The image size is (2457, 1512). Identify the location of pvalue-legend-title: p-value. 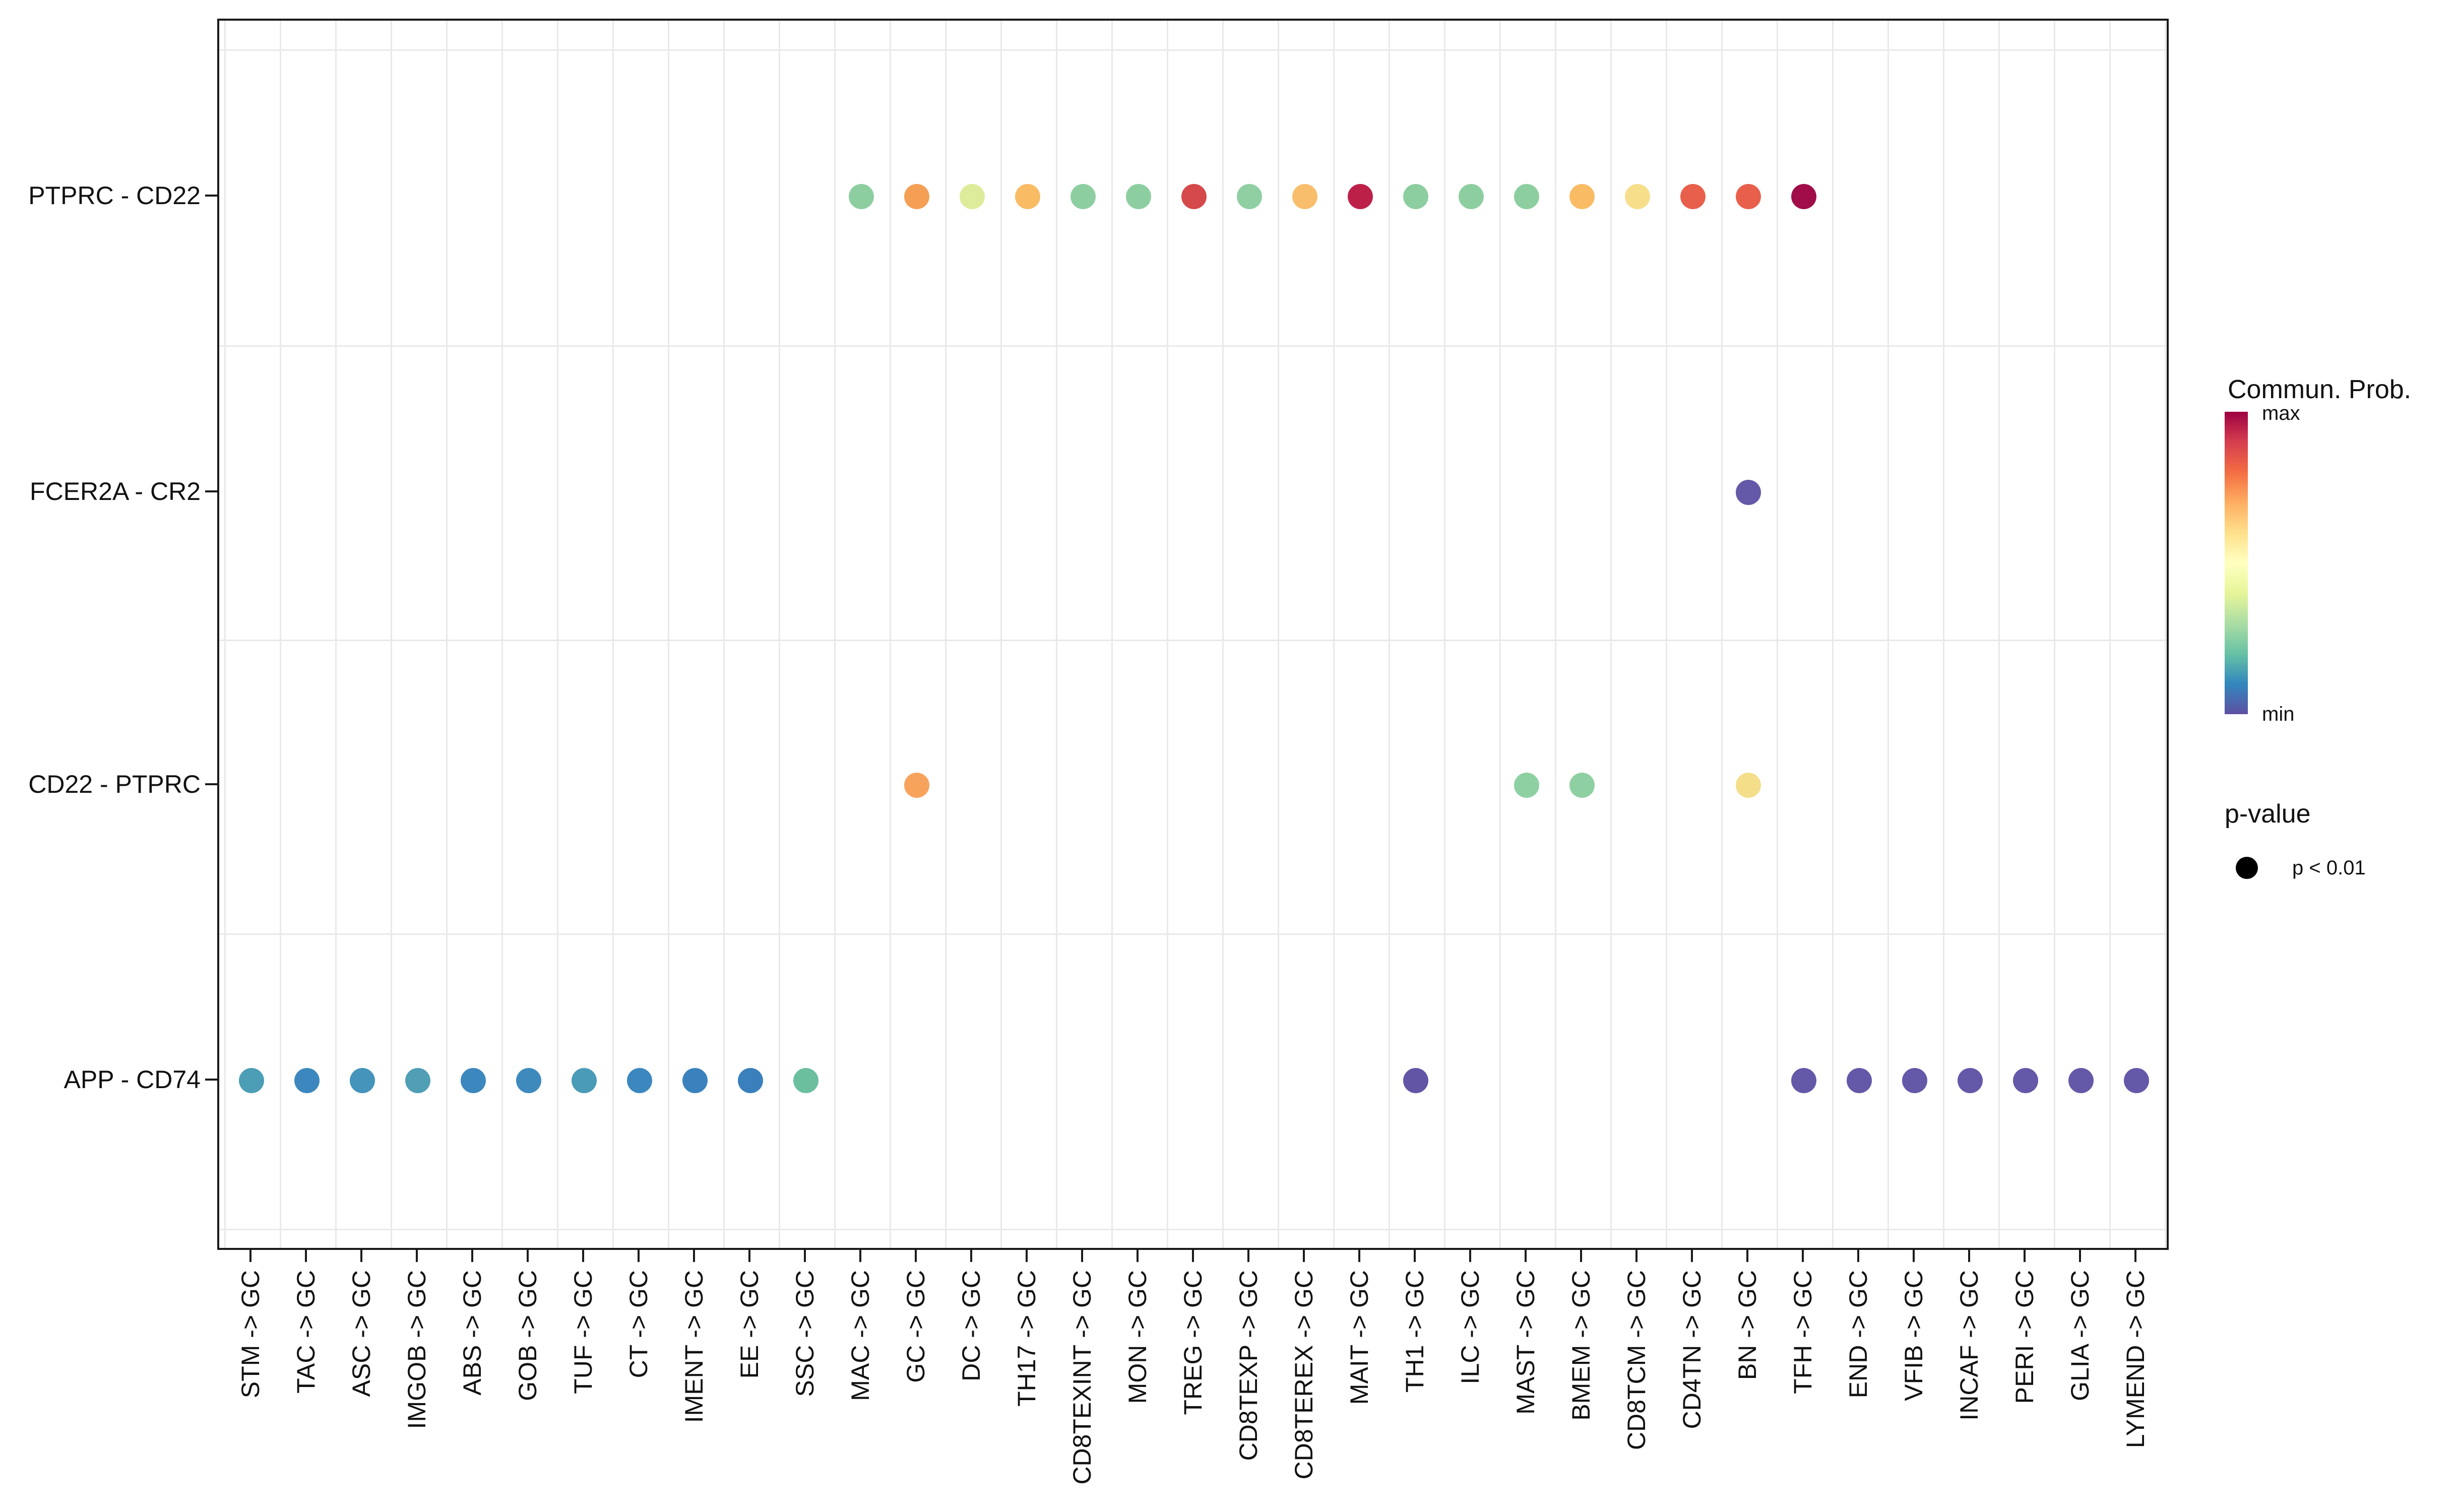
(2268, 814).